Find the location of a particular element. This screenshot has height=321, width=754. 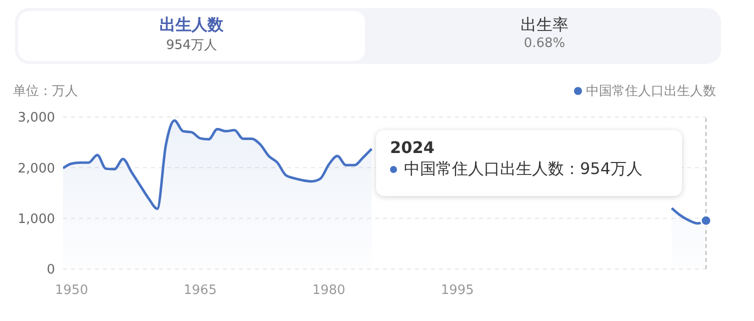

x-tick-label: 1965 is located at coordinates (200, 290).